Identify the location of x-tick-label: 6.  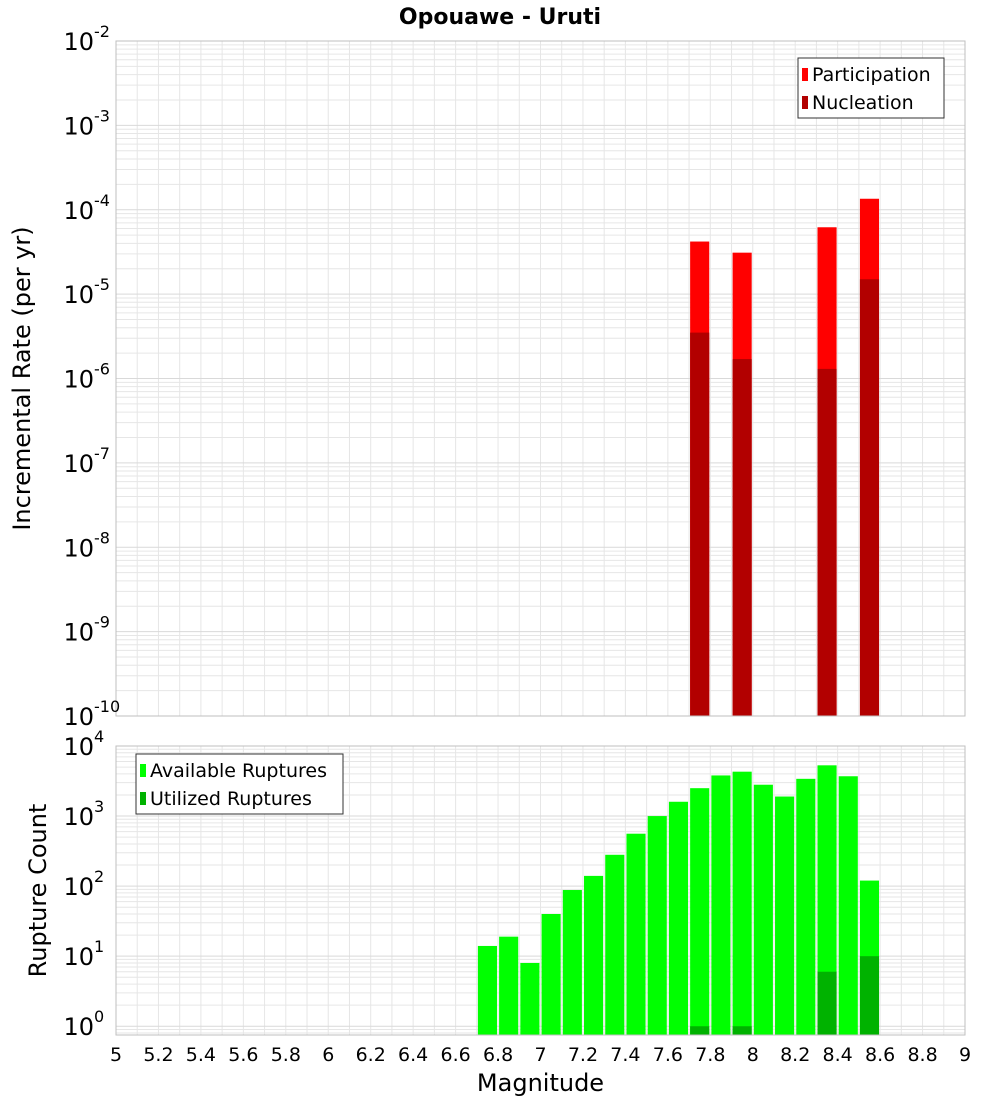
(328, 1055).